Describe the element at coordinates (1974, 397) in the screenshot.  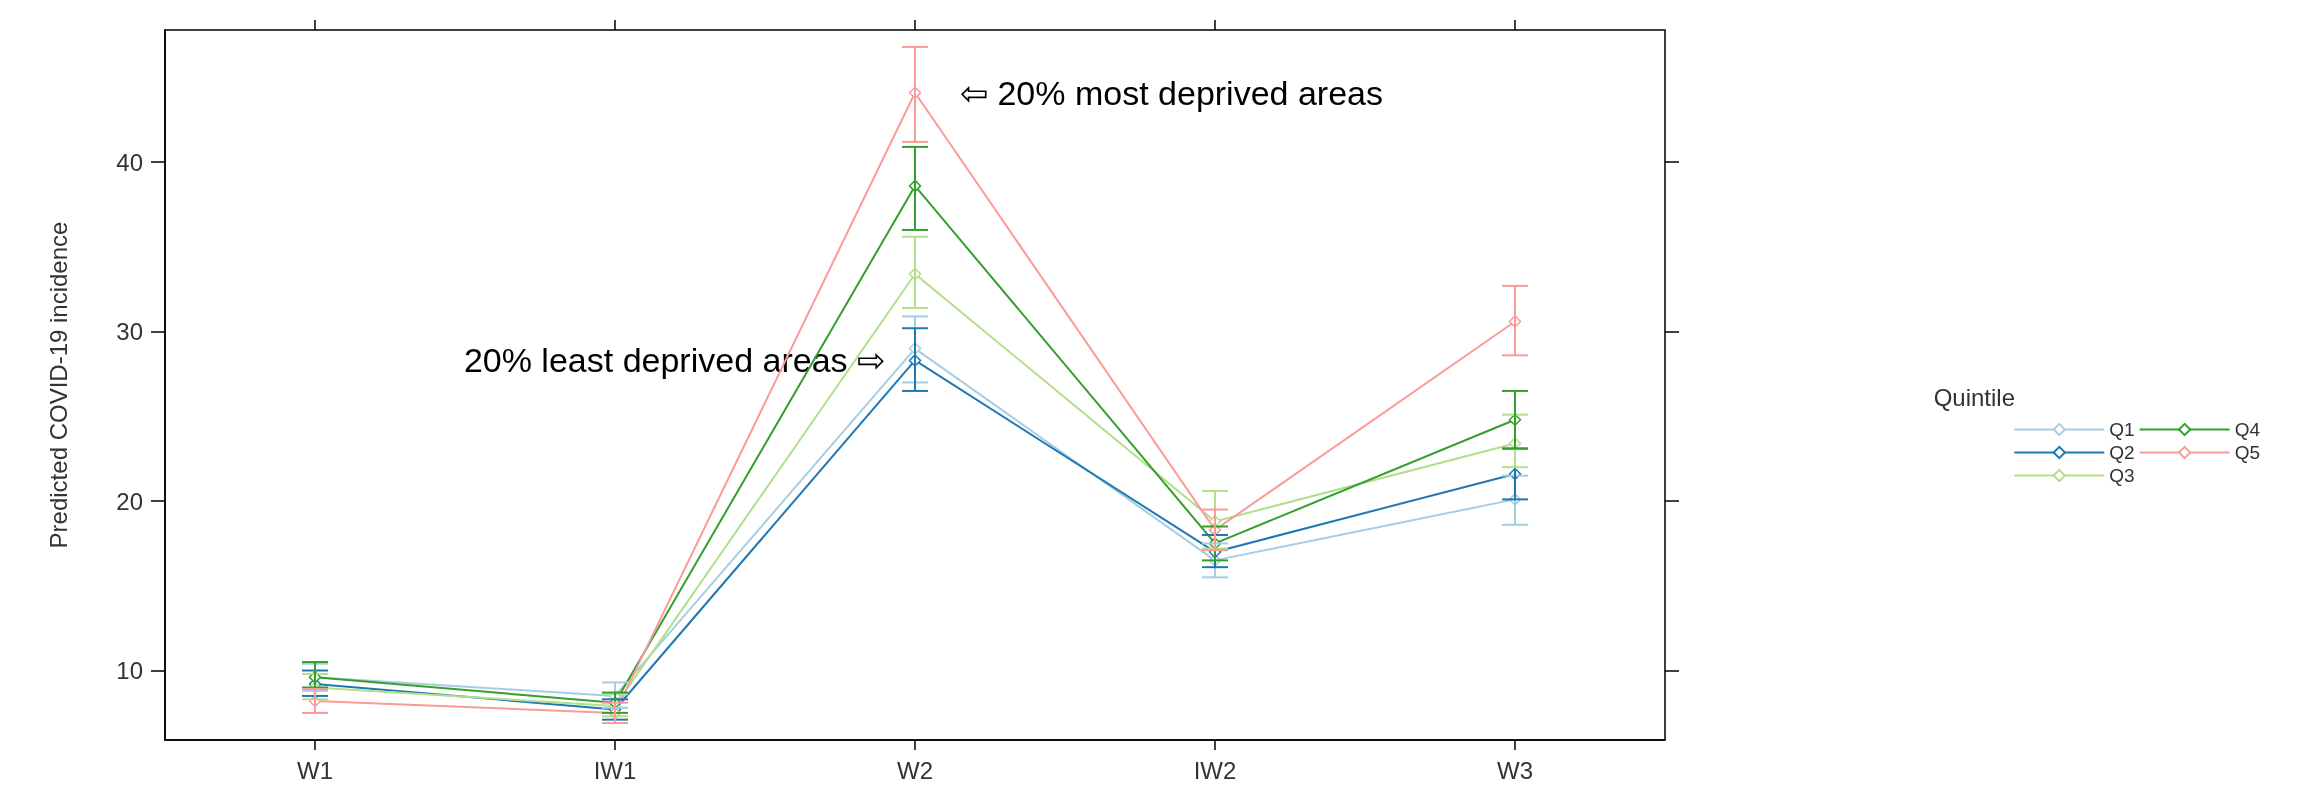
I see `legend-title: Quintile` at that location.